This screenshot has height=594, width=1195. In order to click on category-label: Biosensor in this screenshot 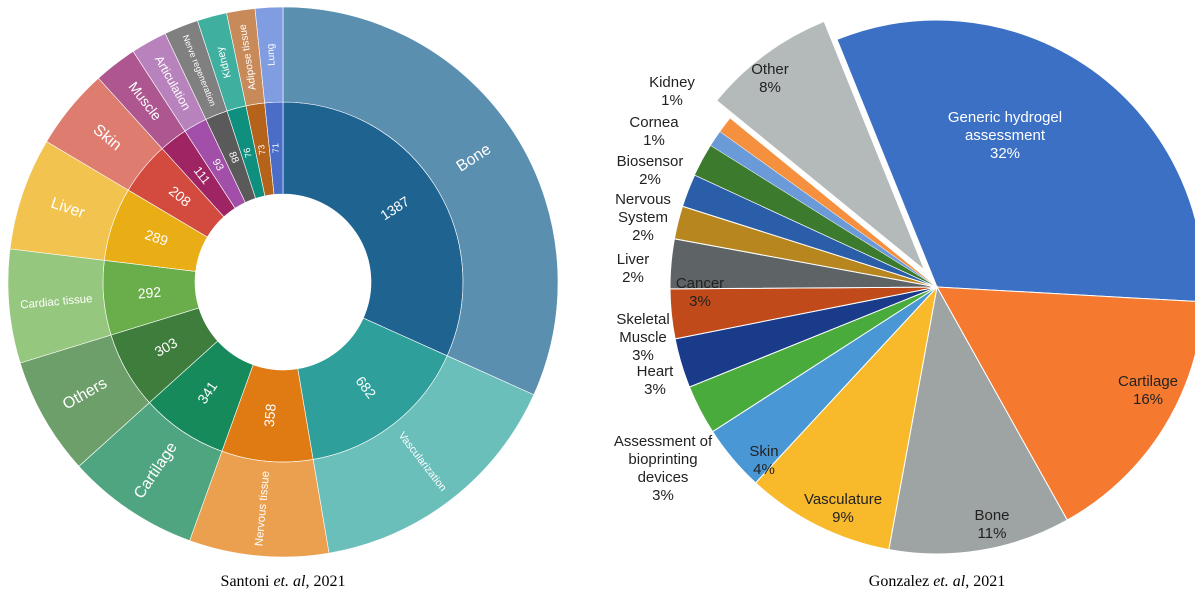, I will do `click(650, 161)`.